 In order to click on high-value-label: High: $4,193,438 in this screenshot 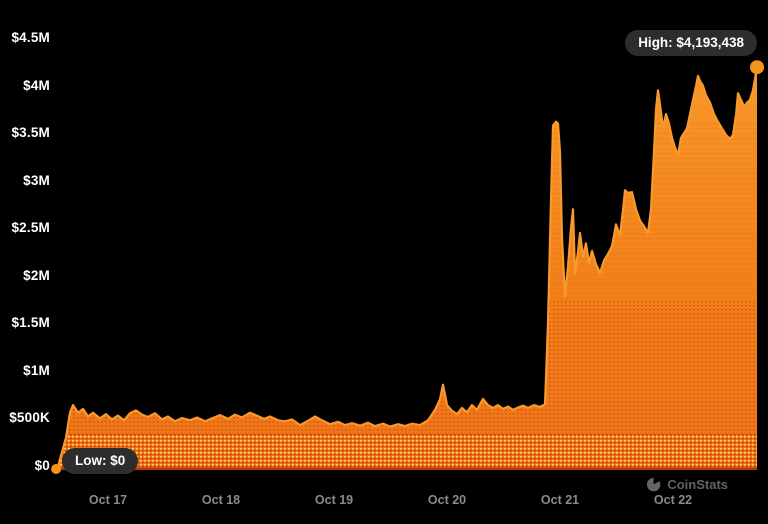, I will do `click(691, 42)`.